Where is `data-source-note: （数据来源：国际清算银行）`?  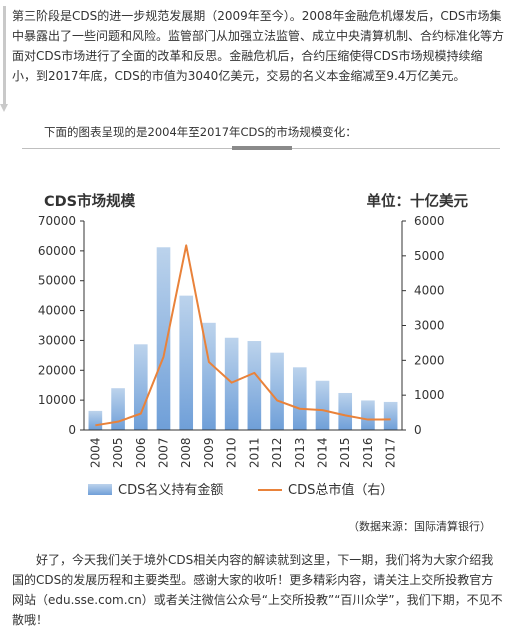
data-source-note: （数据来源：国际清算银行） is located at coordinates (419, 526).